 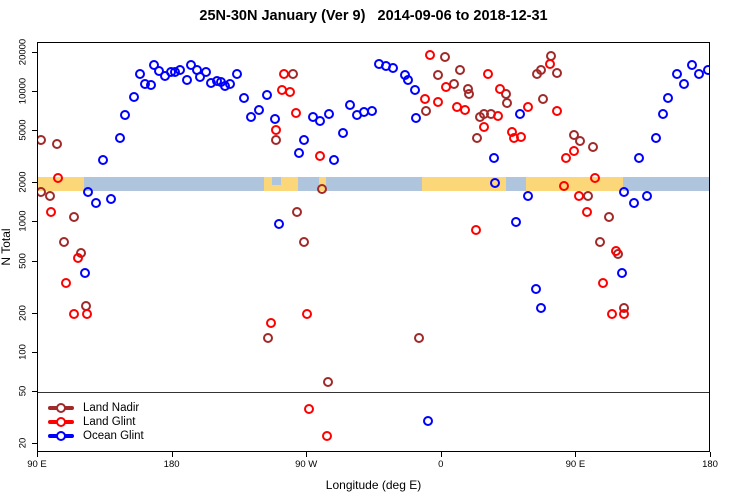 I want to click on y-tick-label: 50, so click(x=23, y=391).